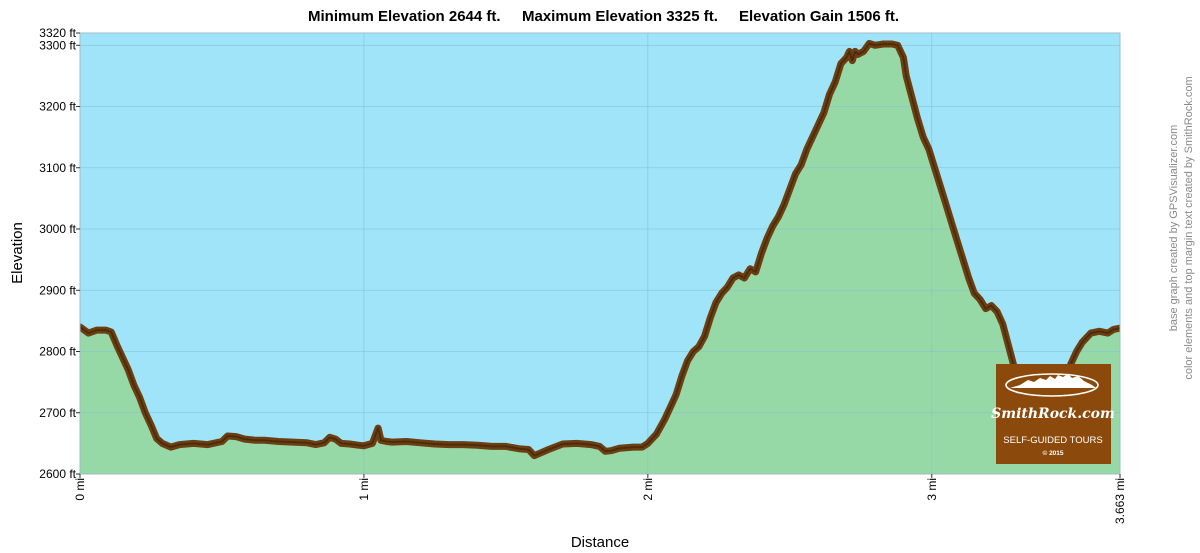 Image resolution: width=1200 pixels, height=553 pixels. I want to click on x-axis: 0 mi 1 mi 2 mi 3 mi 3.663 mi, so click(600, 499).